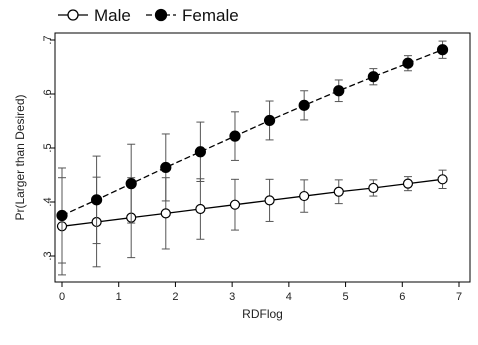  What do you see at coordinates (48, 255) in the screenshot?
I see `y-tick-label: .3` at bounding box center [48, 255].